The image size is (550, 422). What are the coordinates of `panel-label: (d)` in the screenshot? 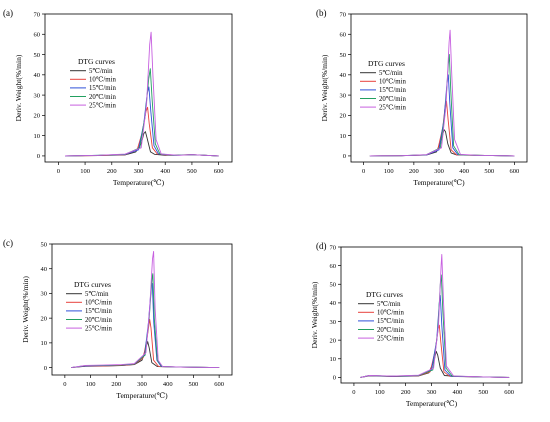 It's located at (321, 246).